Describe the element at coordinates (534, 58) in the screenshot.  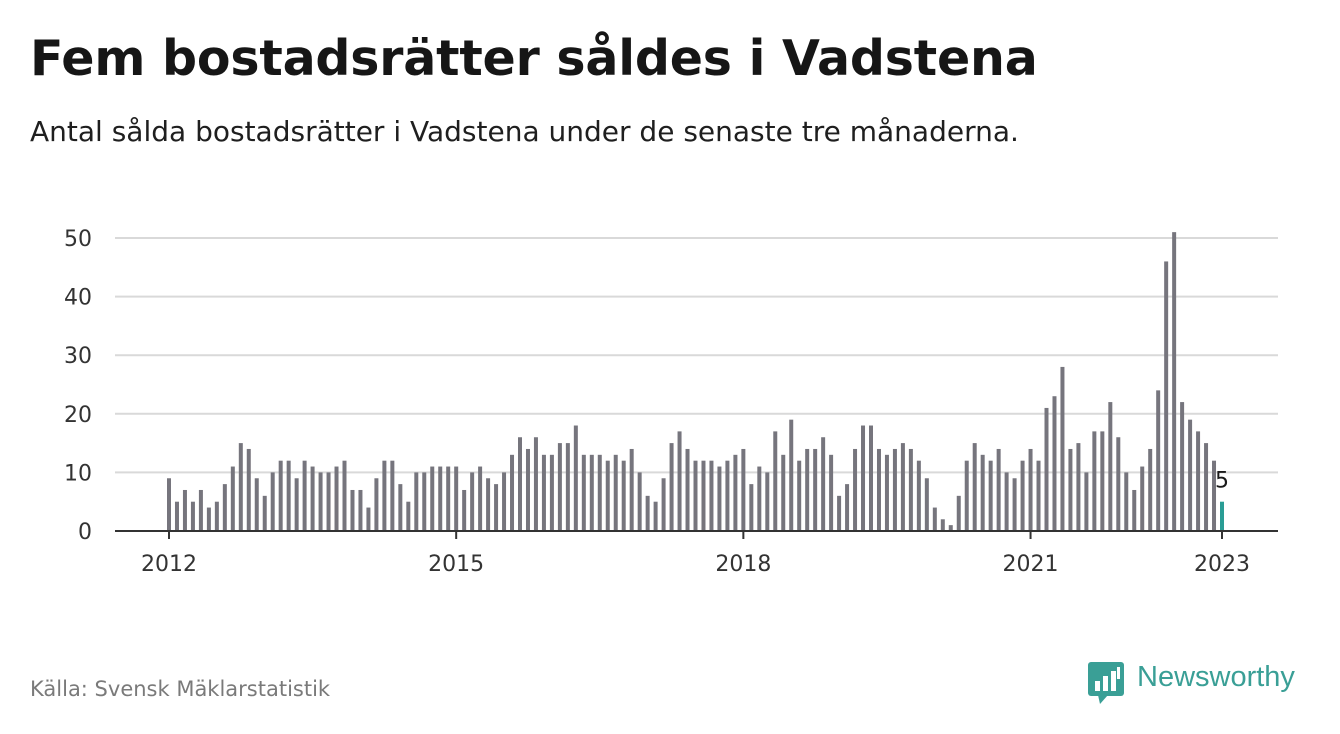
I see `chart-title: Fem bostadsrätter såldes i Vadstena` at that location.